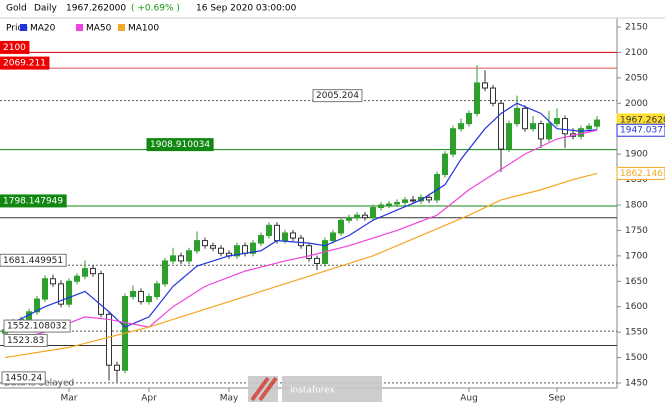 The height and width of the screenshot is (408, 665). I want to click on y-tick-label: 1600, so click(636, 307).